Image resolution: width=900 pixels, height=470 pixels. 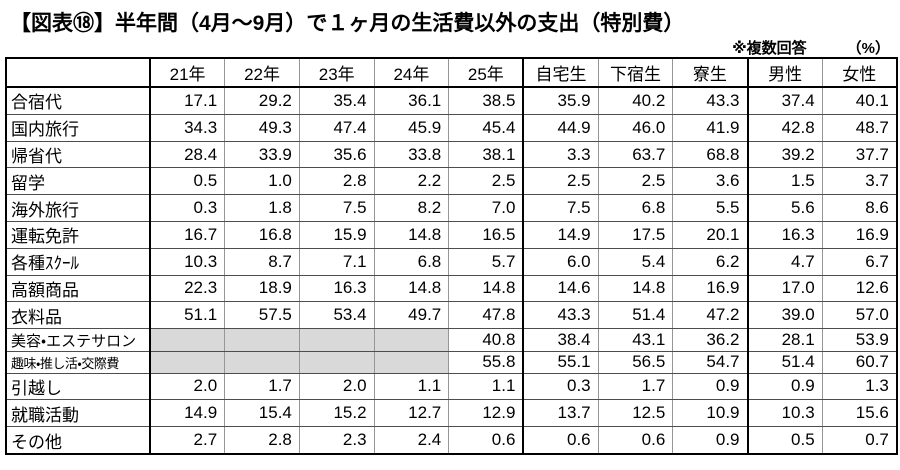 I want to click on column-header-2: 22年, so click(x=262, y=73).